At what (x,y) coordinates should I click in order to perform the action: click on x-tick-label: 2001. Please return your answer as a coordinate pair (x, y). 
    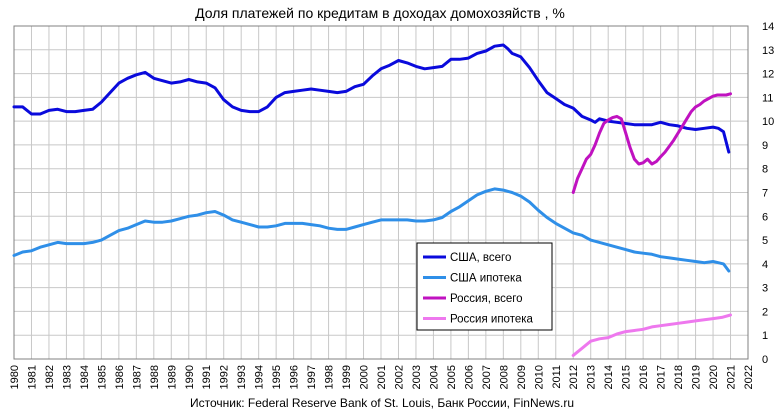
    Looking at the image, I should click on (382, 377).